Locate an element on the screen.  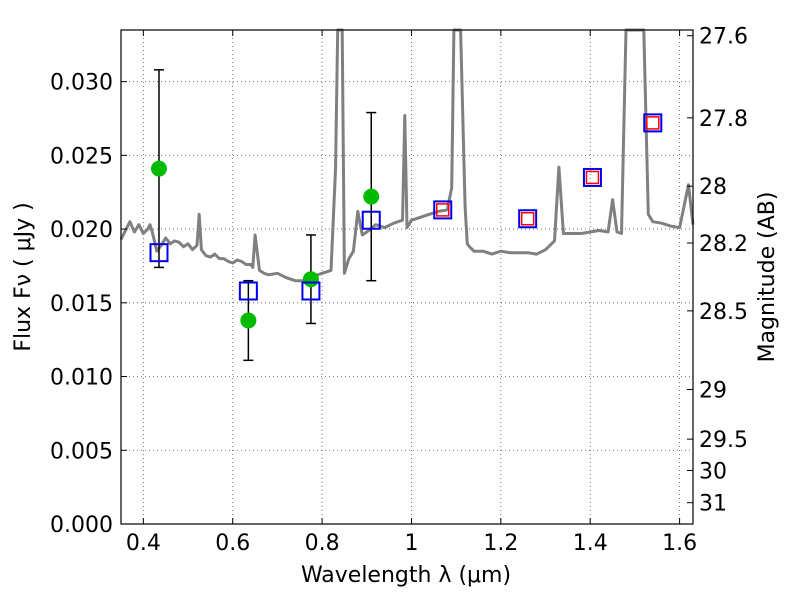
x-tick-label: 1.6 is located at coordinates (679, 543).